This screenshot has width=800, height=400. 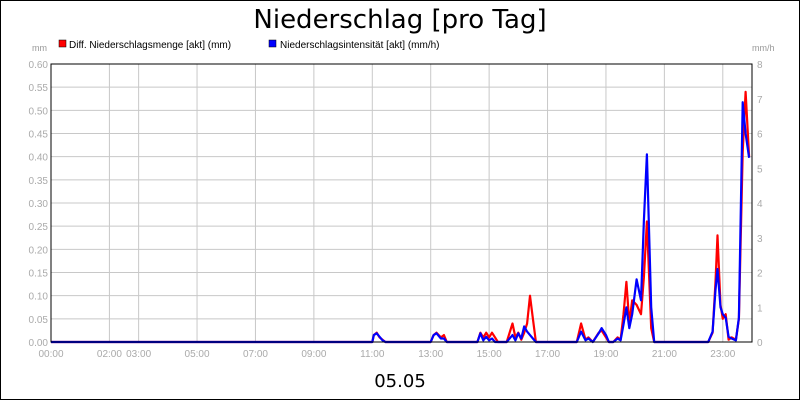 I want to click on x-tick-label: 02:00, so click(x=109, y=354).